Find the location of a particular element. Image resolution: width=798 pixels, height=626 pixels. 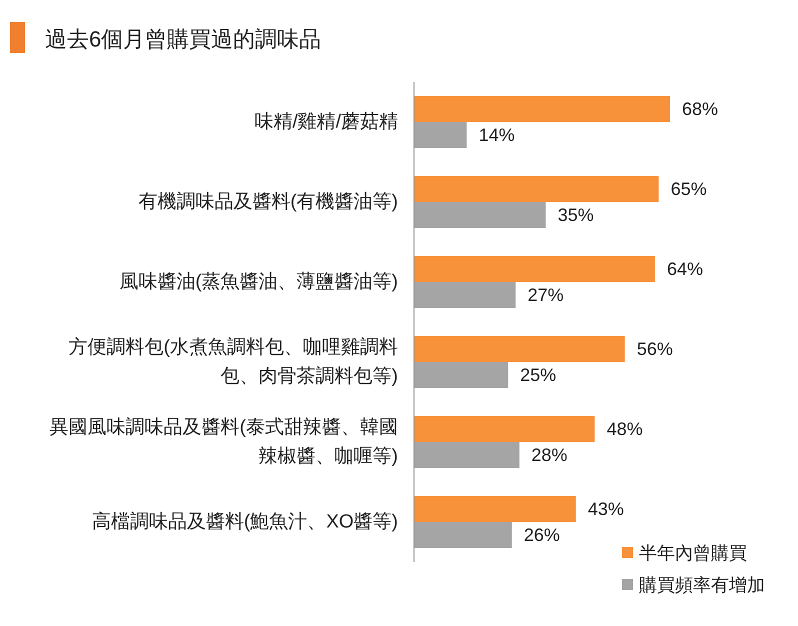

y-tick-label: 味精/雞精/蘑菇精 is located at coordinates (325, 122).